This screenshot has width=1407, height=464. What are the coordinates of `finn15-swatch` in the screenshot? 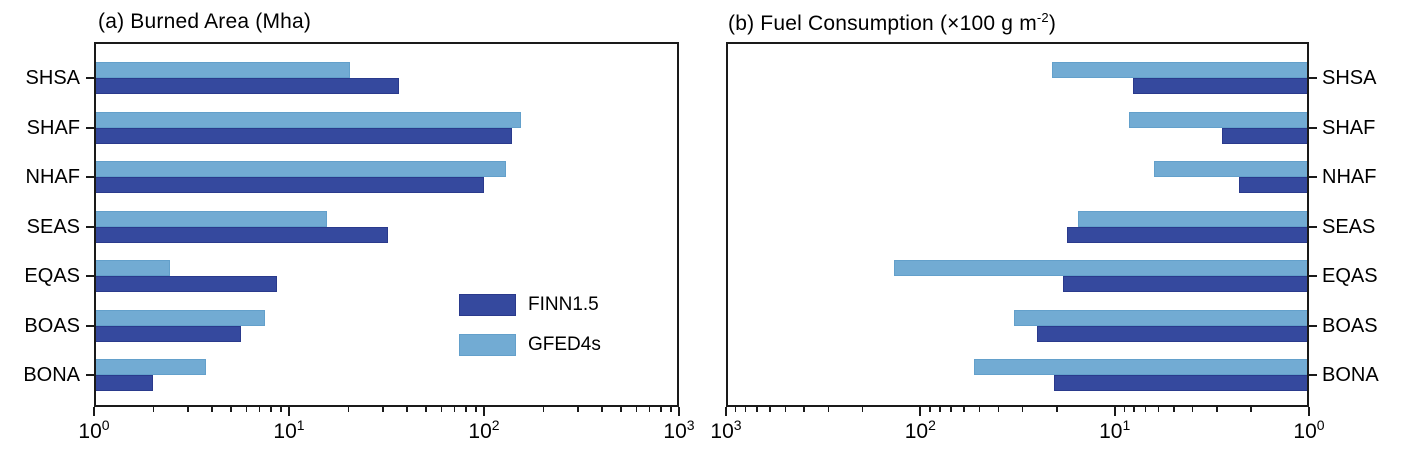 It's located at (487, 305).